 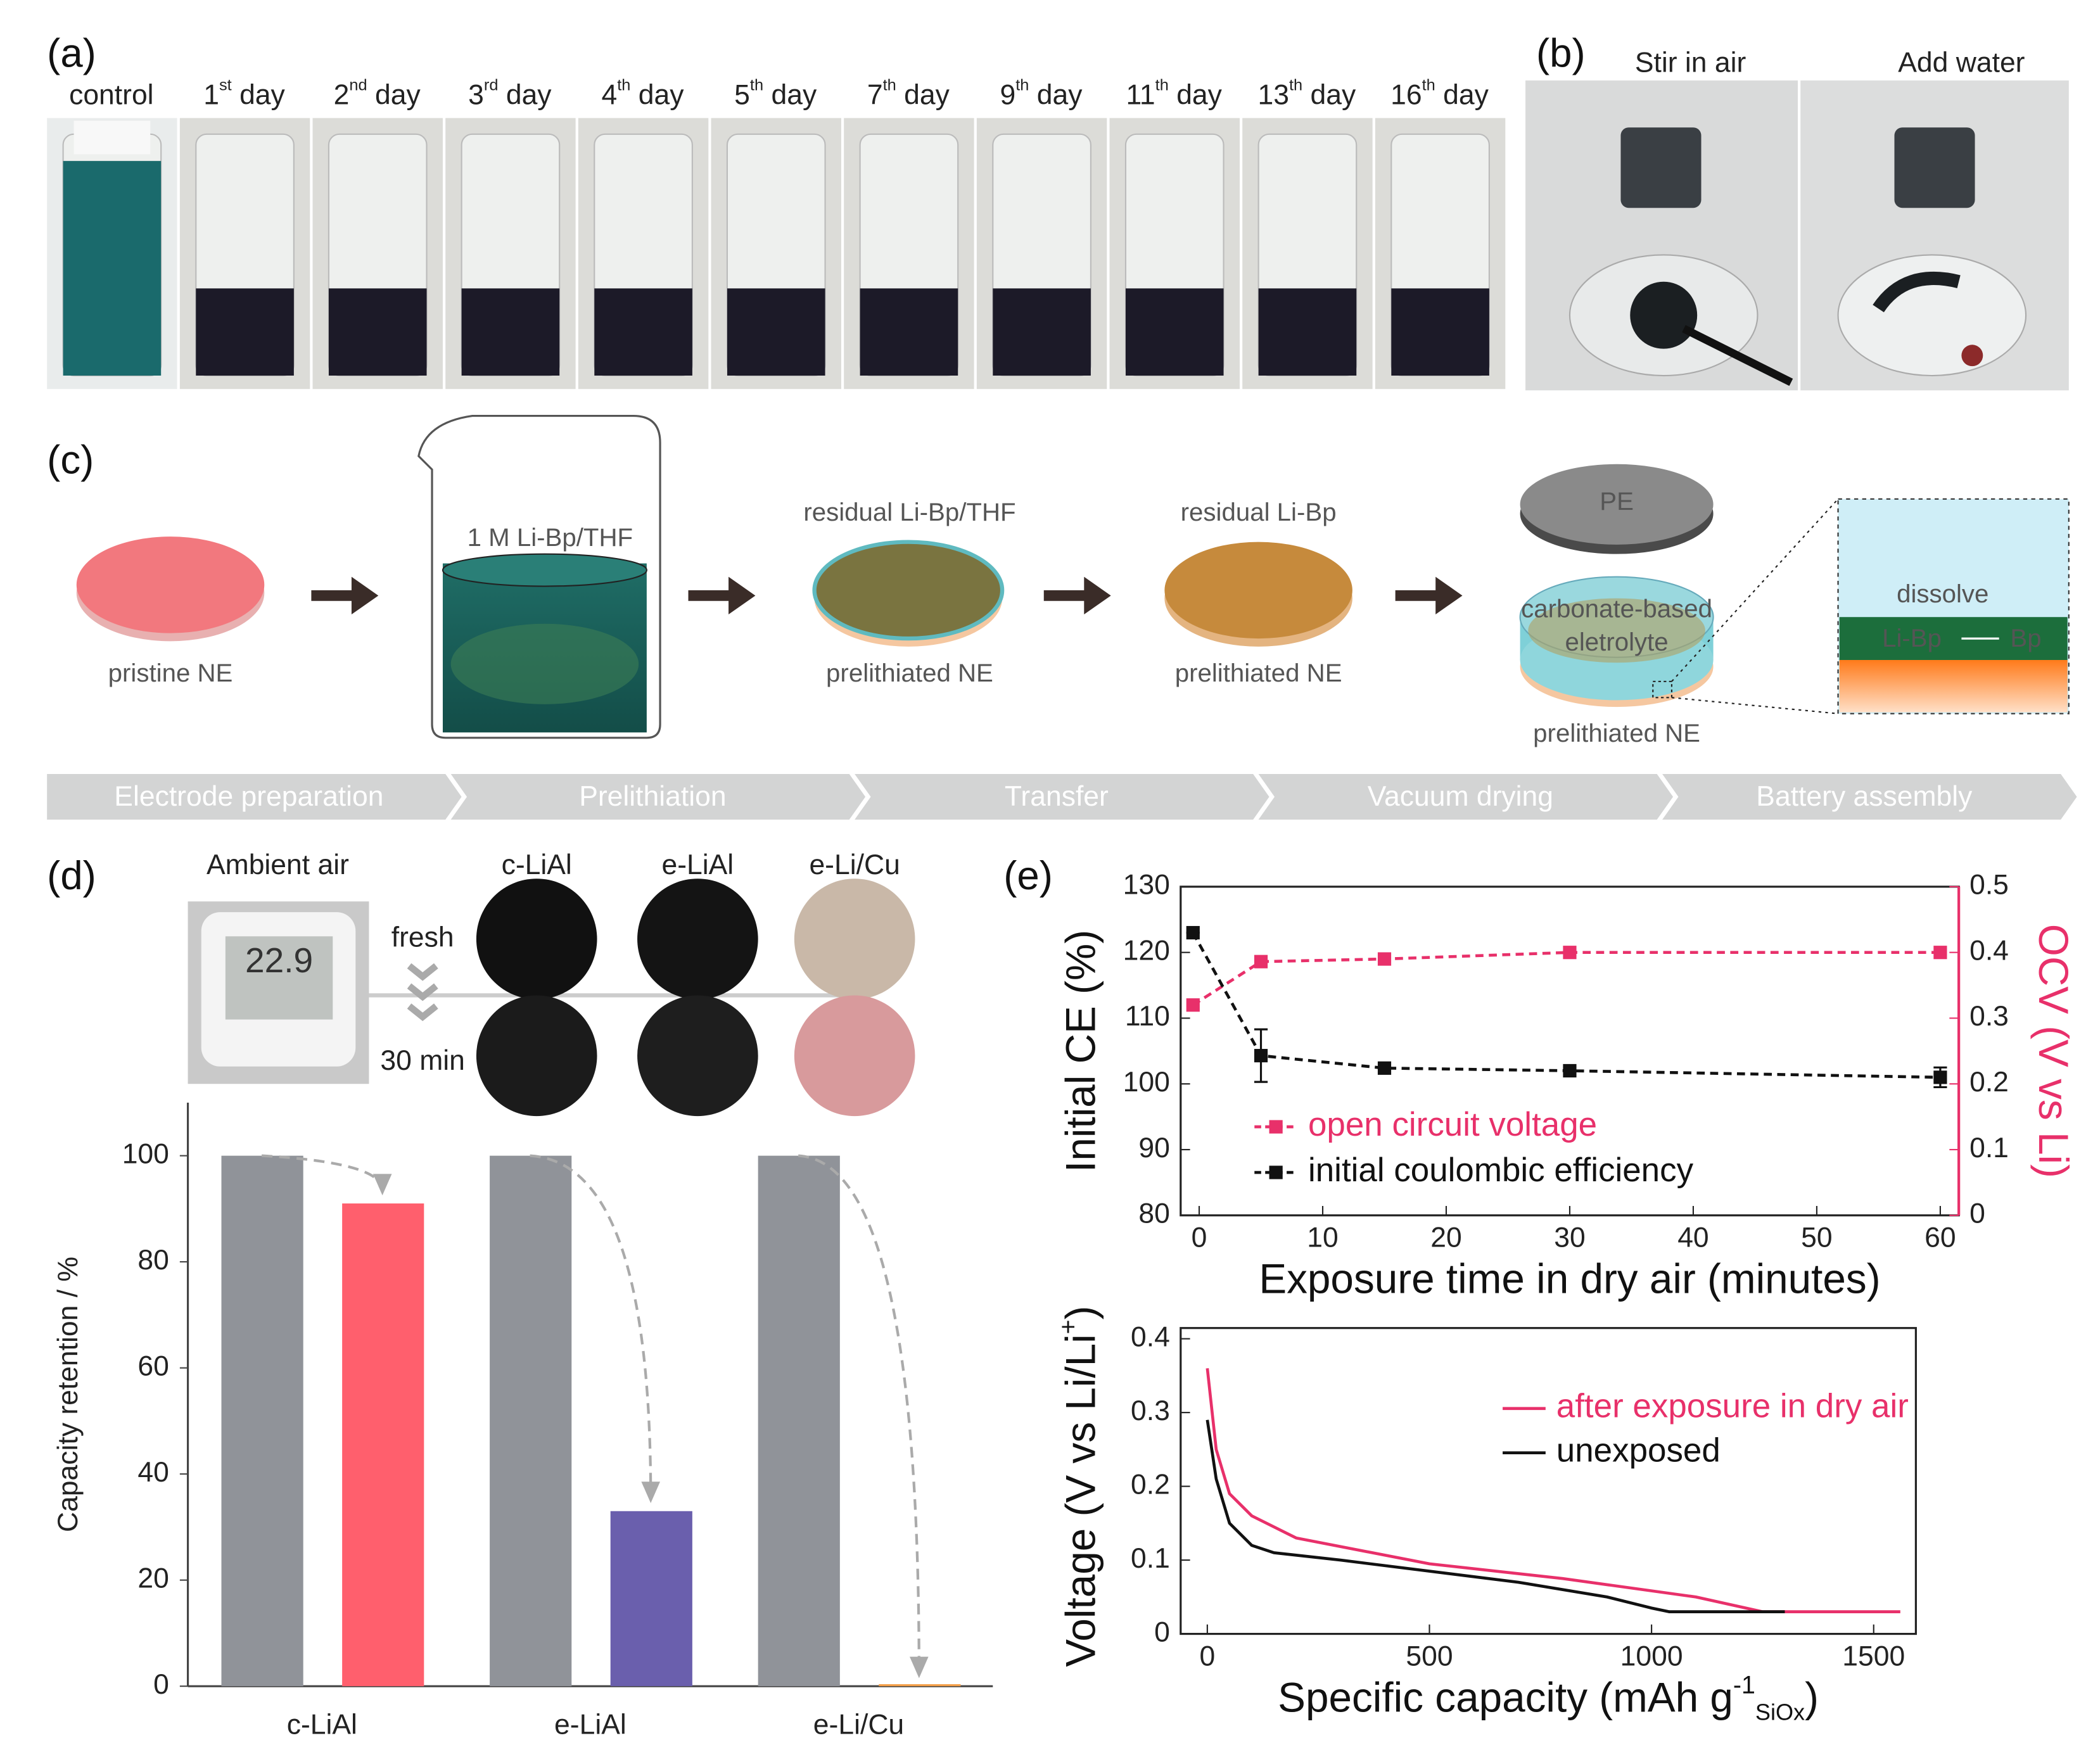 What do you see at coordinates (1505, 1698) in the screenshot?
I see `axis-label-part: Specific capacity (mAh g` at bounding box center [1505, 1698].